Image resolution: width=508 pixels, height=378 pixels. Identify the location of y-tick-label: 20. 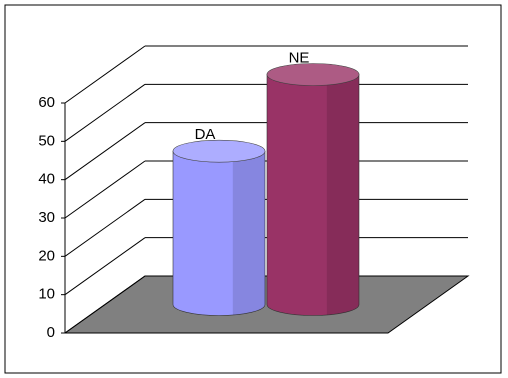
(46, 255).